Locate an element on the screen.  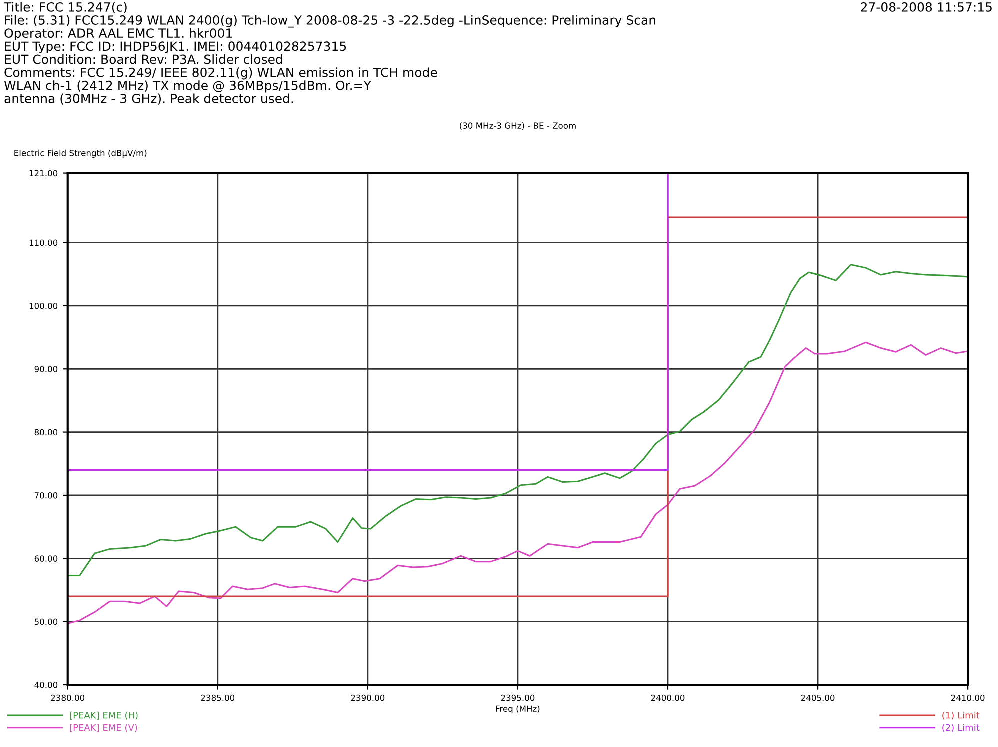
y-tick-label: 80.00 is located at coordinates (46, 432).